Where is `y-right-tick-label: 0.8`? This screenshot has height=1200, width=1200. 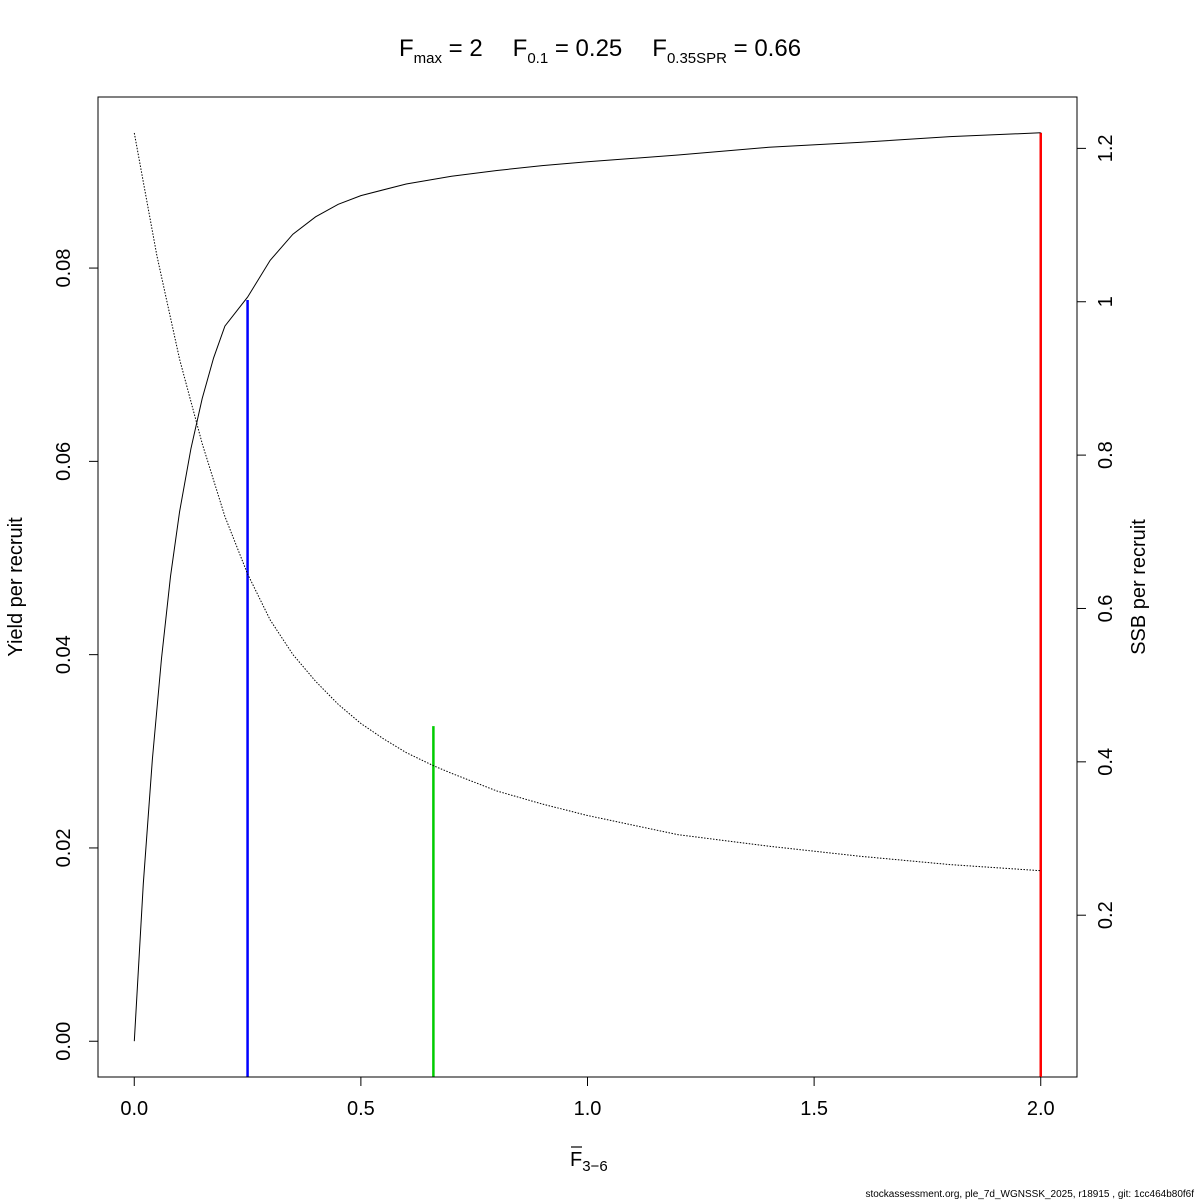
y-right-tick-label: 0.8 is located at coordinates (1106, 455).